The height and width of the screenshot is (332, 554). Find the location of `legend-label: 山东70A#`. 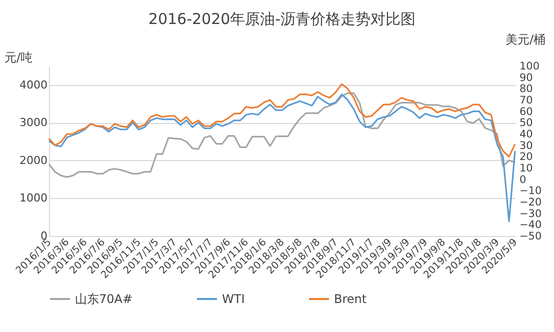

legend-label: 山东70A# is located at coordinates (104, 299).